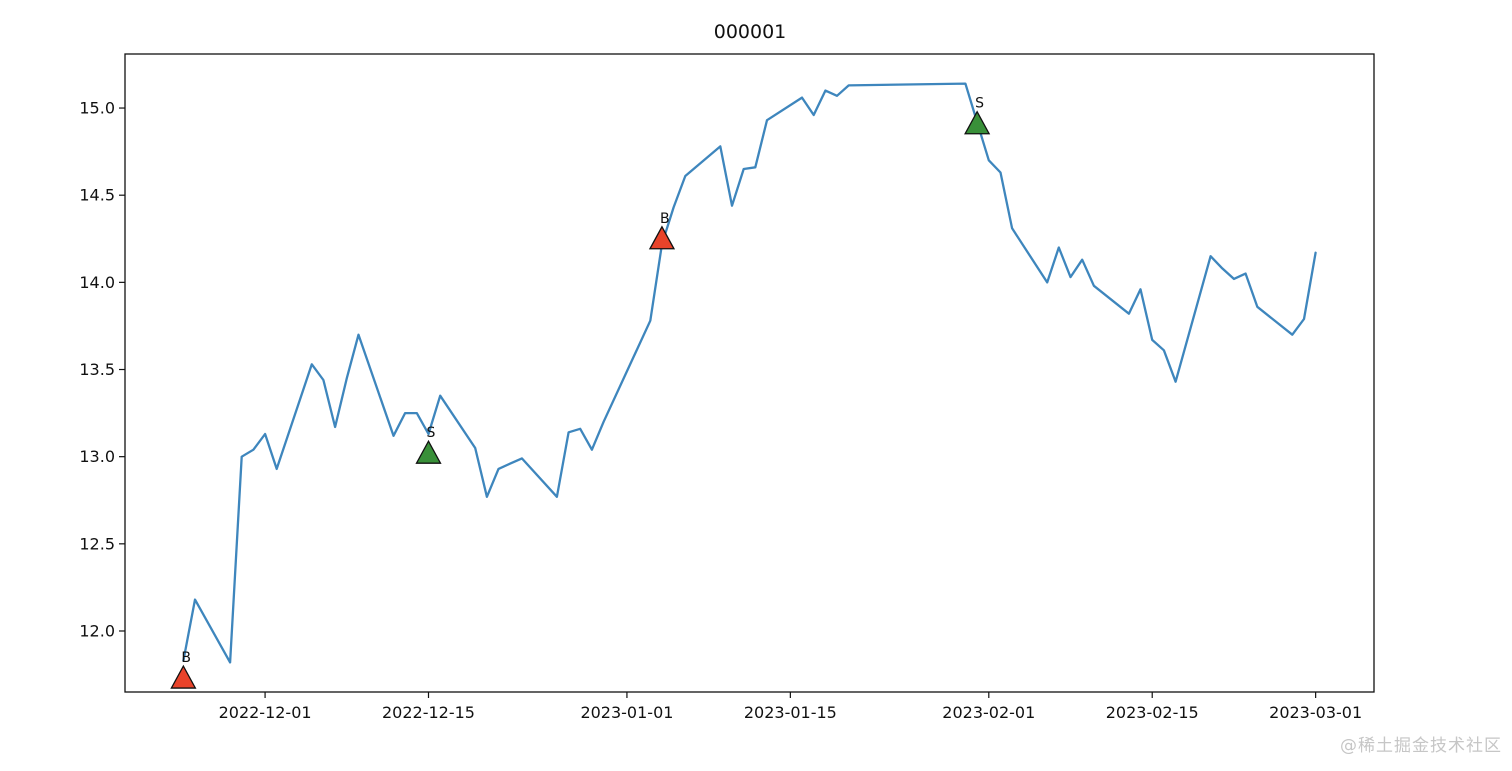 The width and height of the screenshot is (1512, 771). I want to click on x-tick-label: 2023-03-01, so click(1315, 712).